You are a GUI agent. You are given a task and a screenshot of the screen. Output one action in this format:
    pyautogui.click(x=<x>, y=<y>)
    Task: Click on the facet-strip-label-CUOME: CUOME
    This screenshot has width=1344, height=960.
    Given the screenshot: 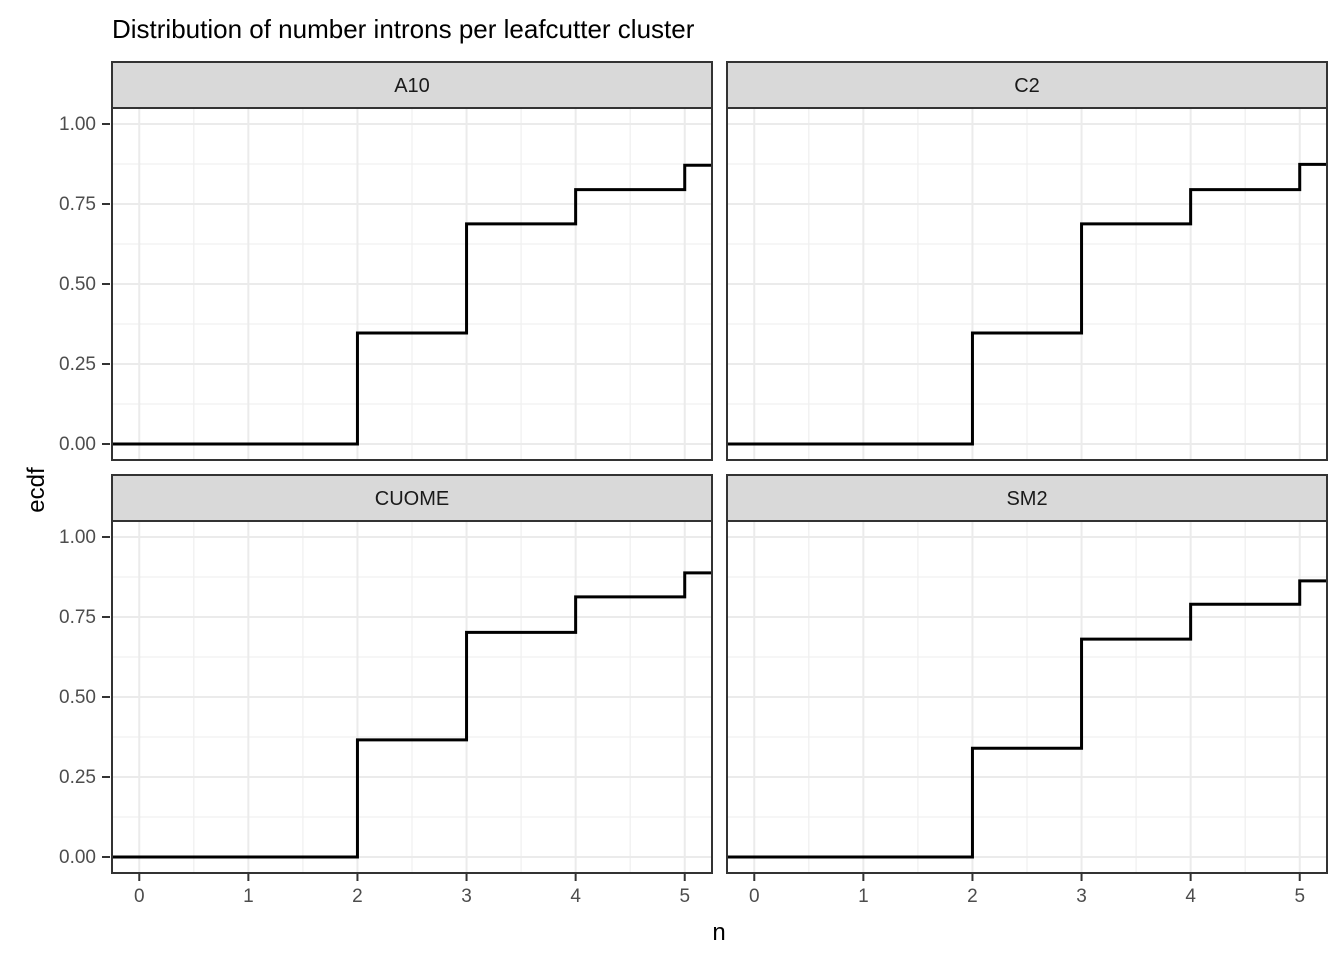 What is the action you would take?
    pyautogui.click(x=412, y=499)
    